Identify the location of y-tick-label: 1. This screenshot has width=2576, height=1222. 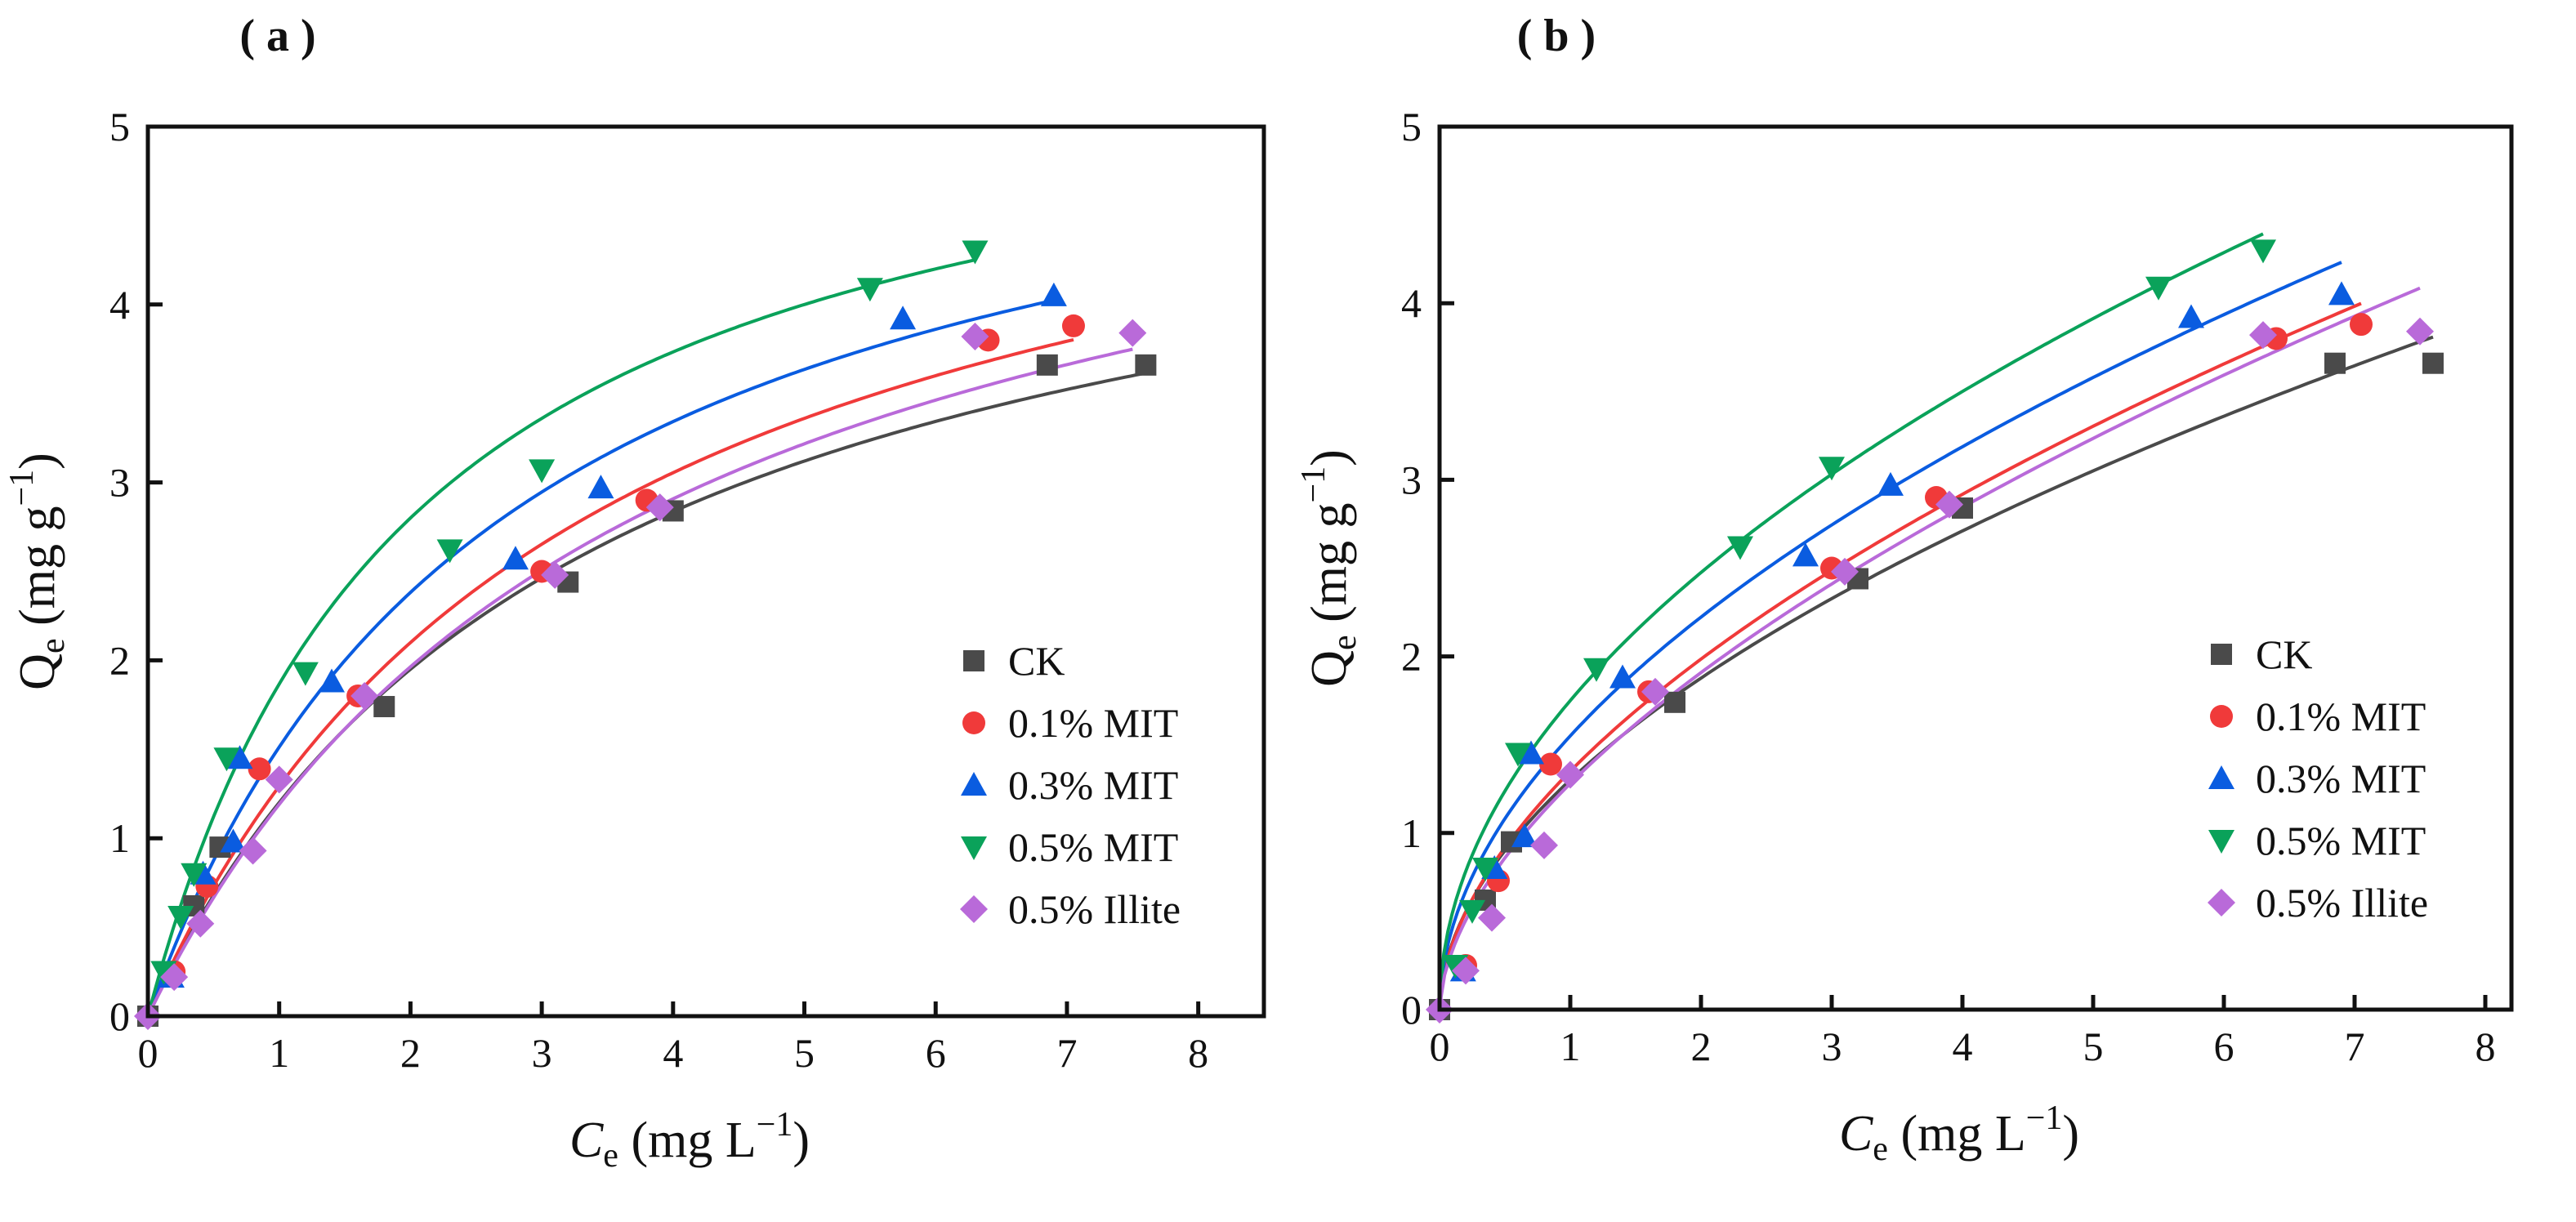
(120, 838).